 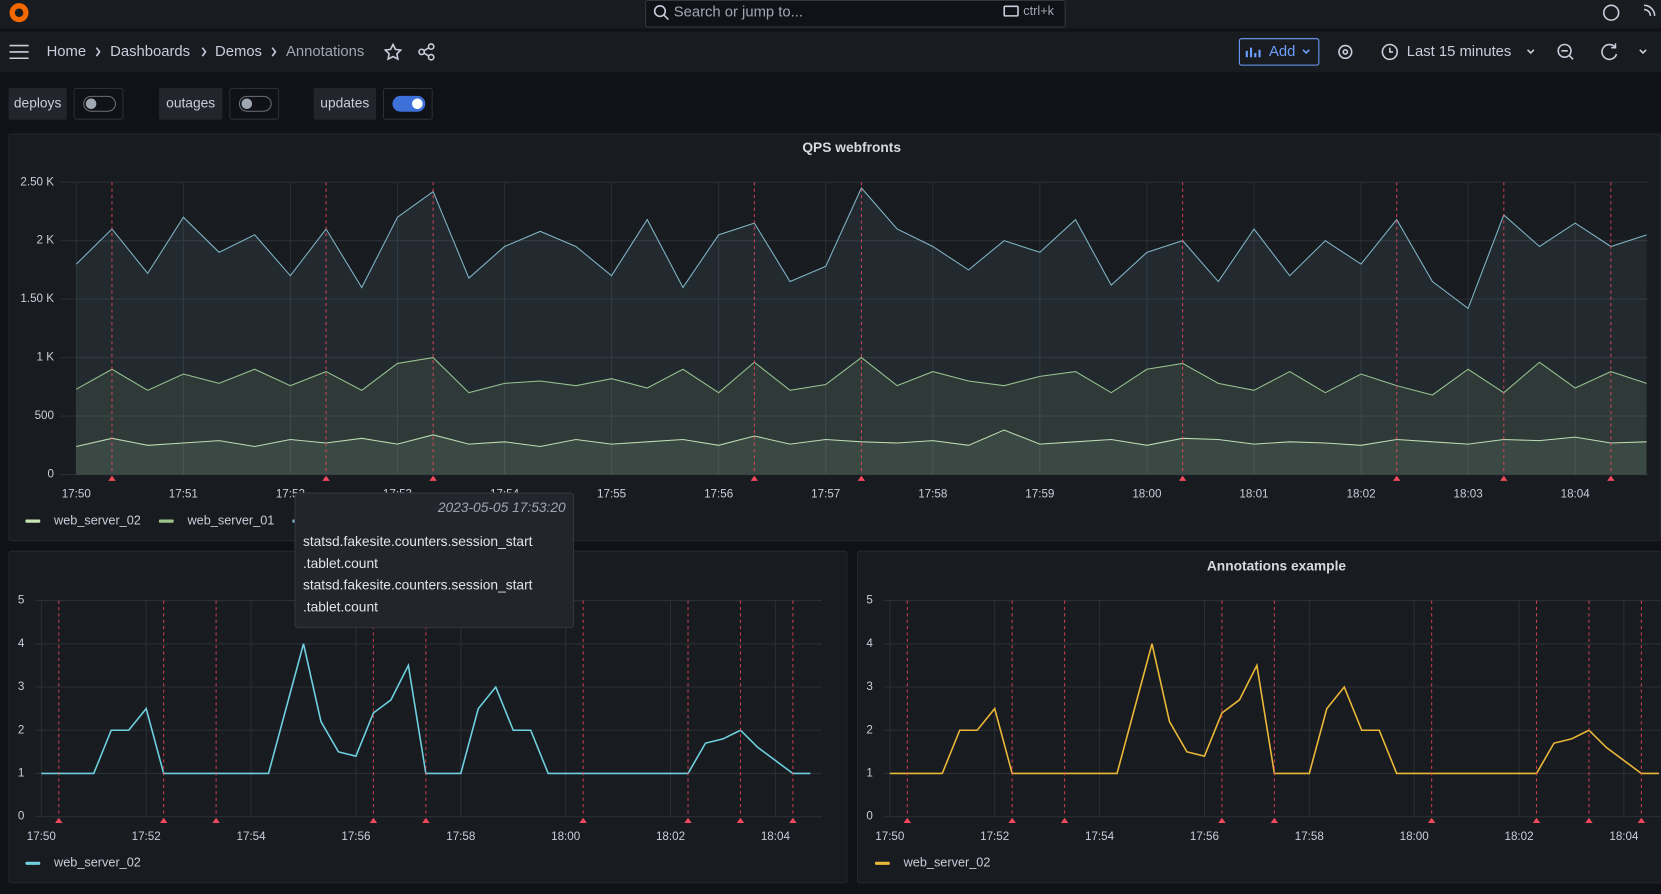 I want to click on area, so click(x=861, y=416).